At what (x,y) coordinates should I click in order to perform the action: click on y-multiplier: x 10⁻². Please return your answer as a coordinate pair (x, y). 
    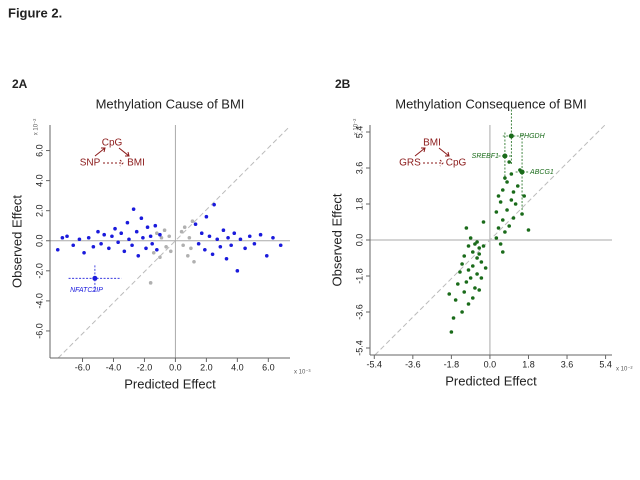
    Looking at the image, I should click on (37, 127).